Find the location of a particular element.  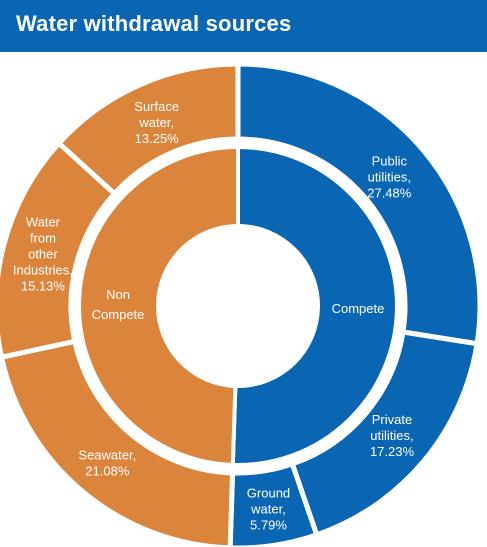

inner-label-non-compete: Non Compete is located at coordinates (118, 304).